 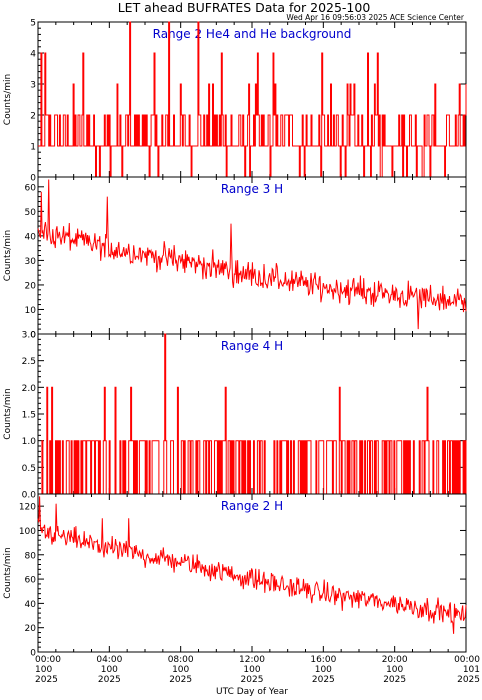 What do you see at coordinates (29, 416) in the screenshot?
I see `y-tick-label: 1.5` at bounding box center [29, 416].